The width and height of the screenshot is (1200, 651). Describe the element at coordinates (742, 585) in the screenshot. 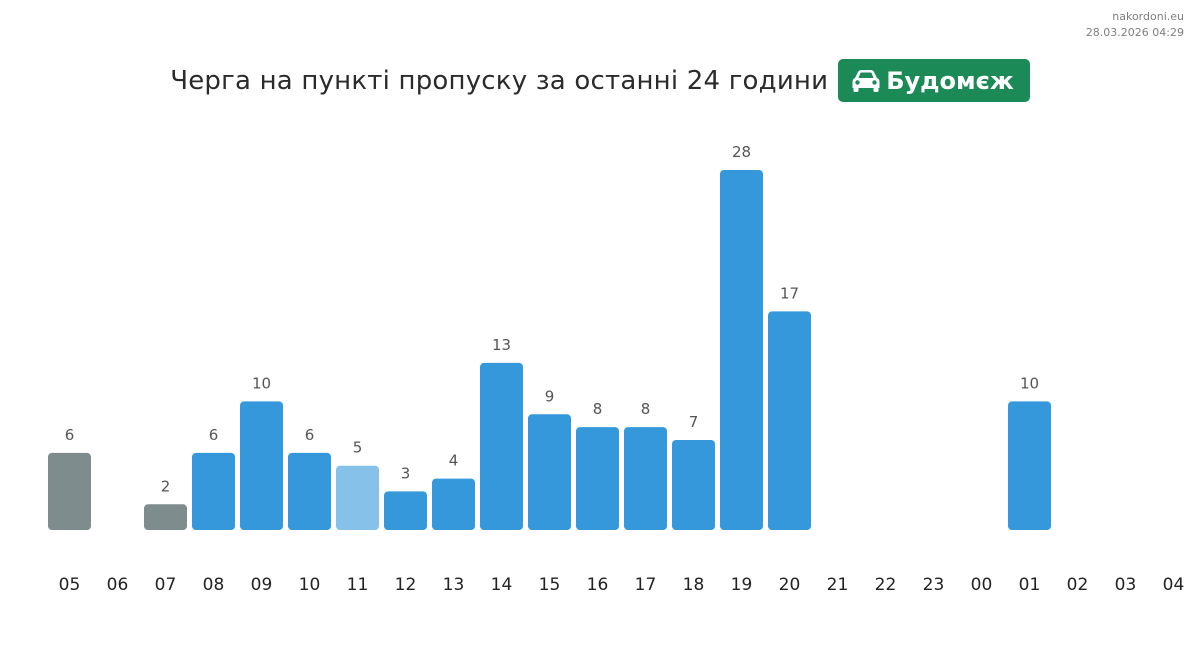

I see `x-tick-label-19: 19` at that location.